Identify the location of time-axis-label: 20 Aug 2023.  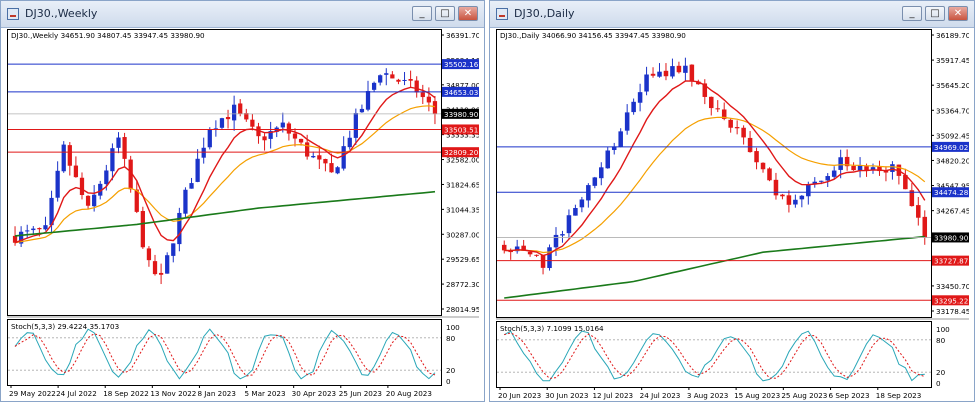
(409, 393).